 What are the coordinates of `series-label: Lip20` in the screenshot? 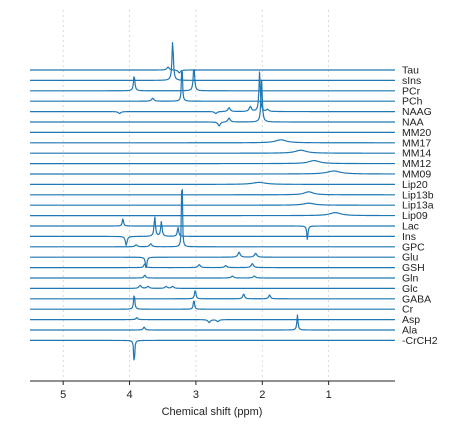 It's located at (415, 185).